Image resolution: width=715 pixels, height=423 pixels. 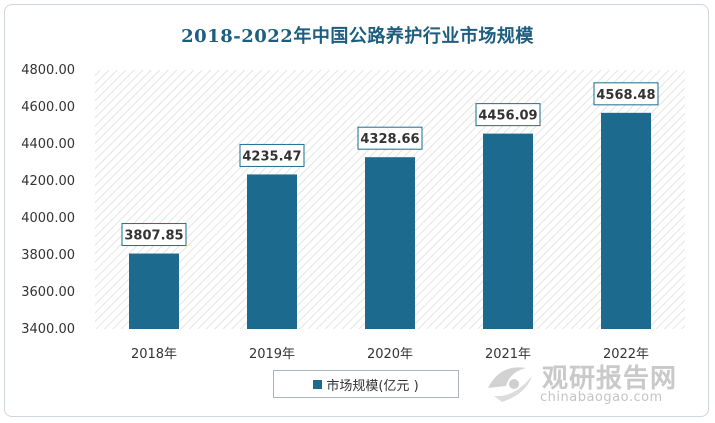 What do you see at coordinates (48, 292) in the screenshot?
I see `y-tick-label: 3600.00` at bounding box center [48, 292].